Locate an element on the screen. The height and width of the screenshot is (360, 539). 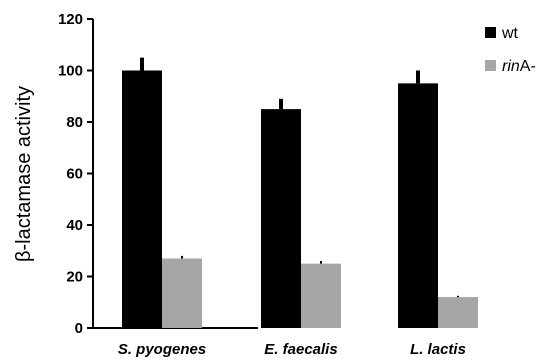
y-tick-label: 120 is located at coordinates (70, 19).